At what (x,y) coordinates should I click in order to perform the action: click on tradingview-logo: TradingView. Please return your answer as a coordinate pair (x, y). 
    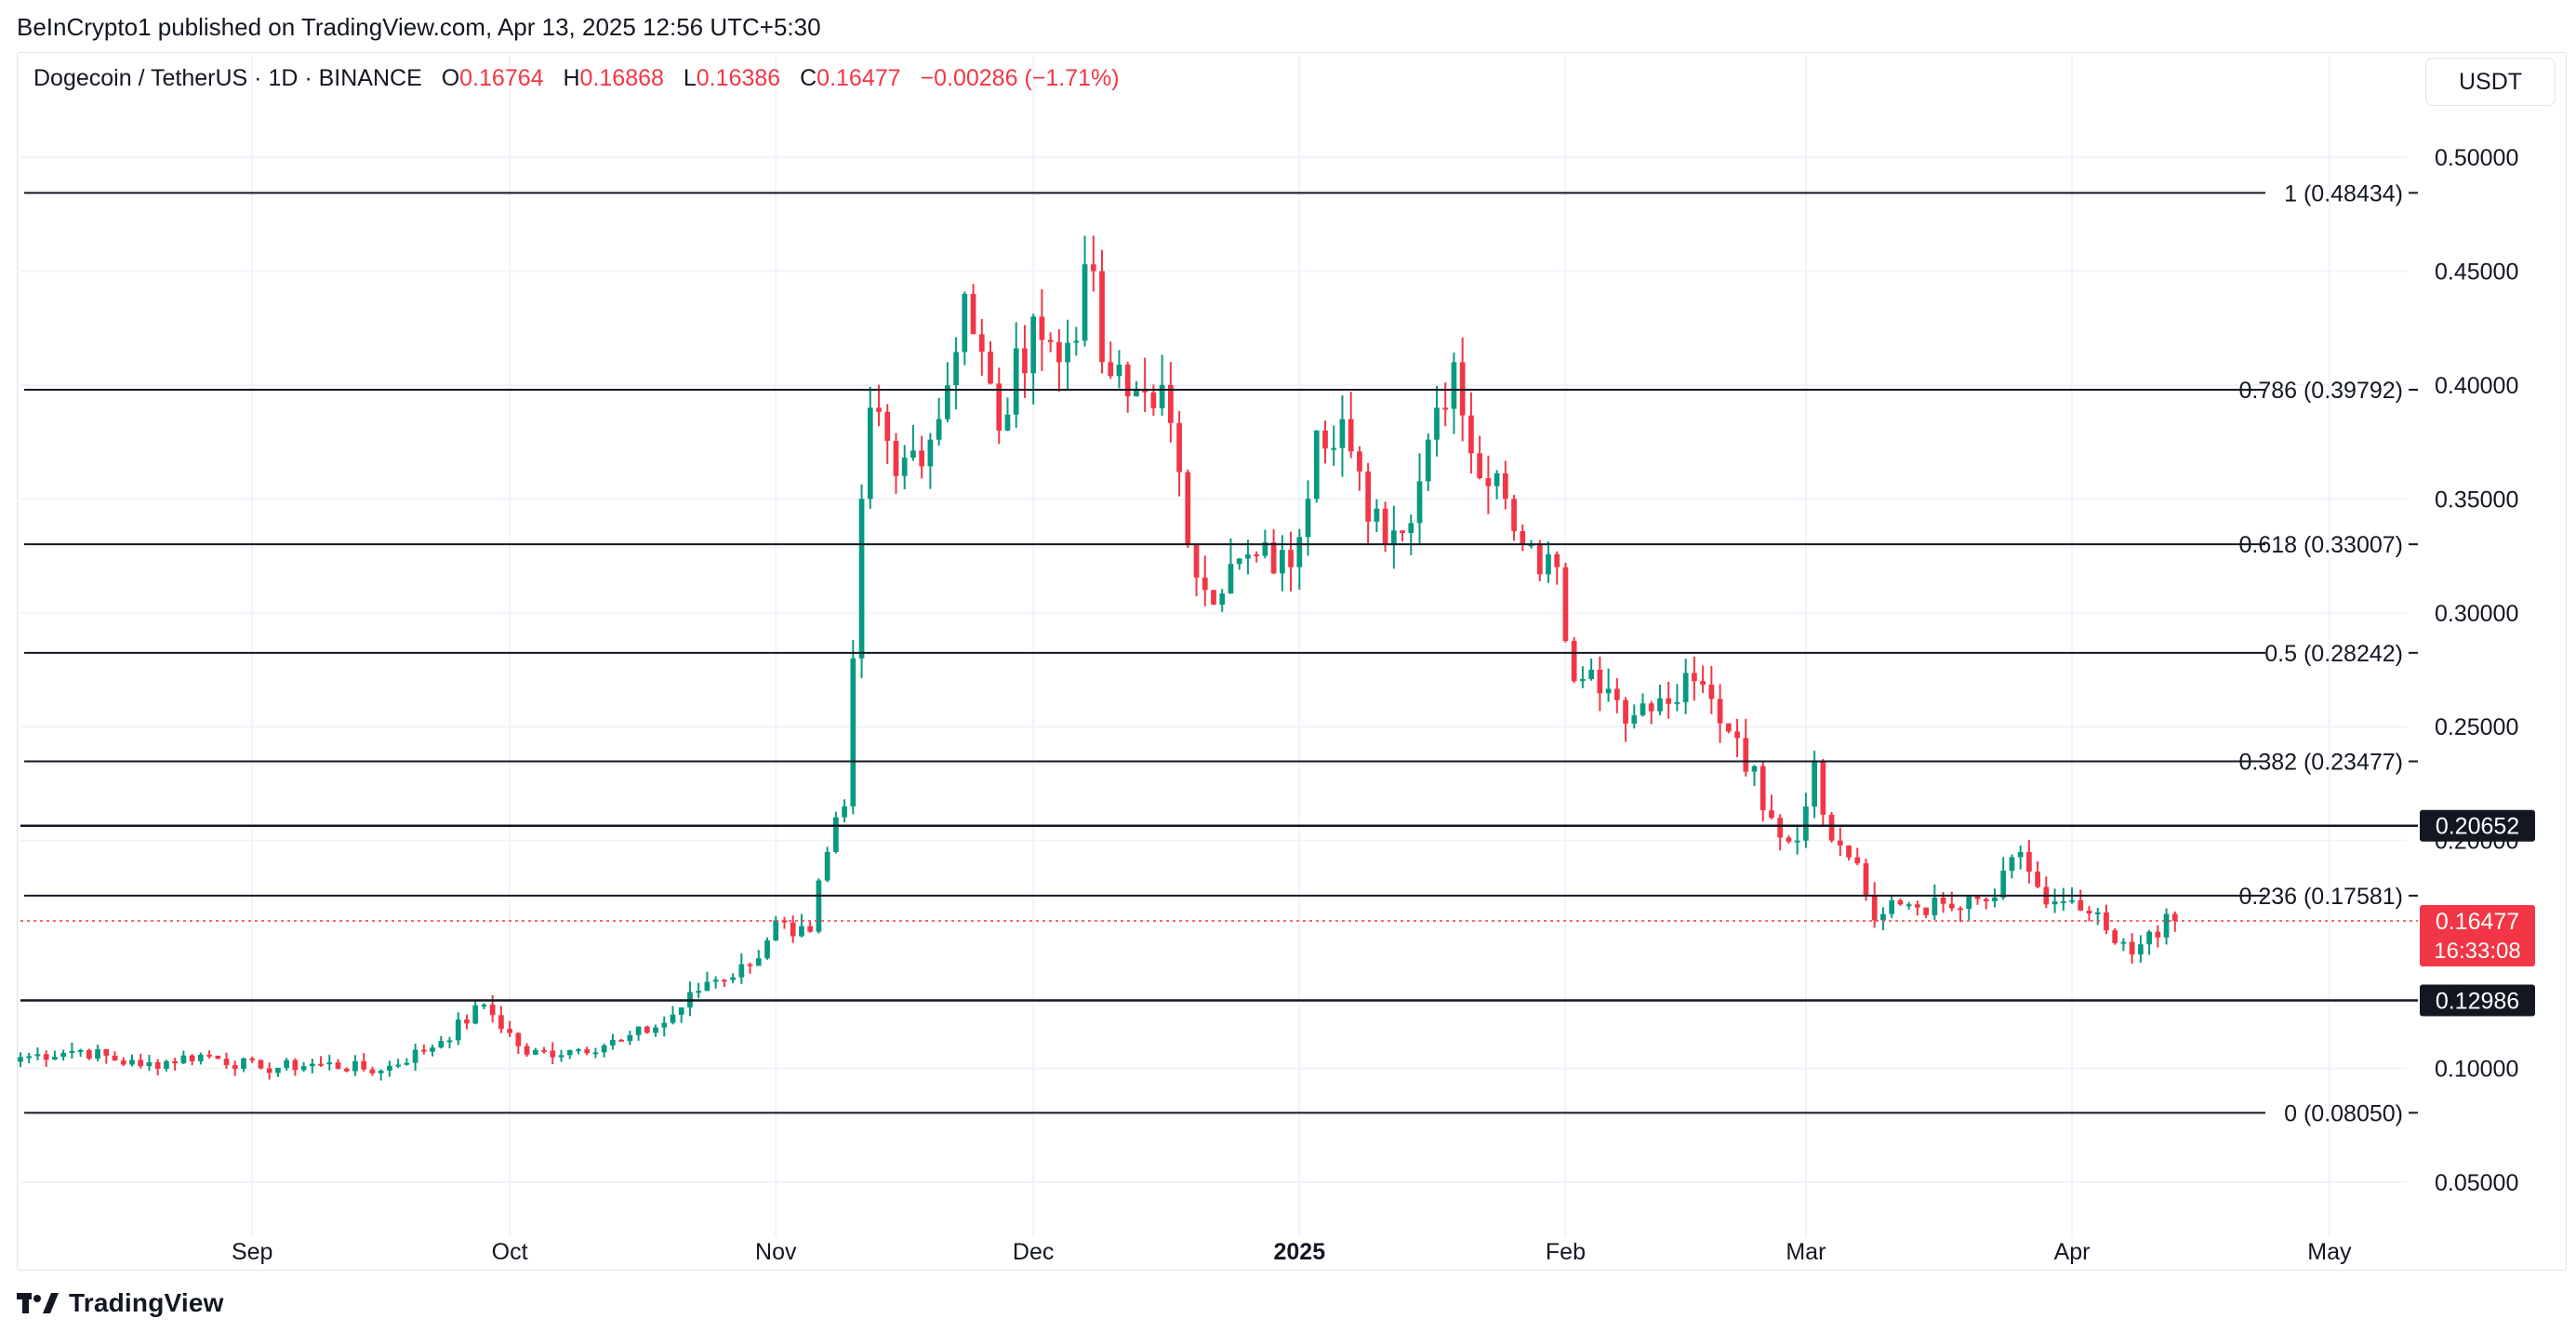
    Looking at the image, I should click on (120, 1303).